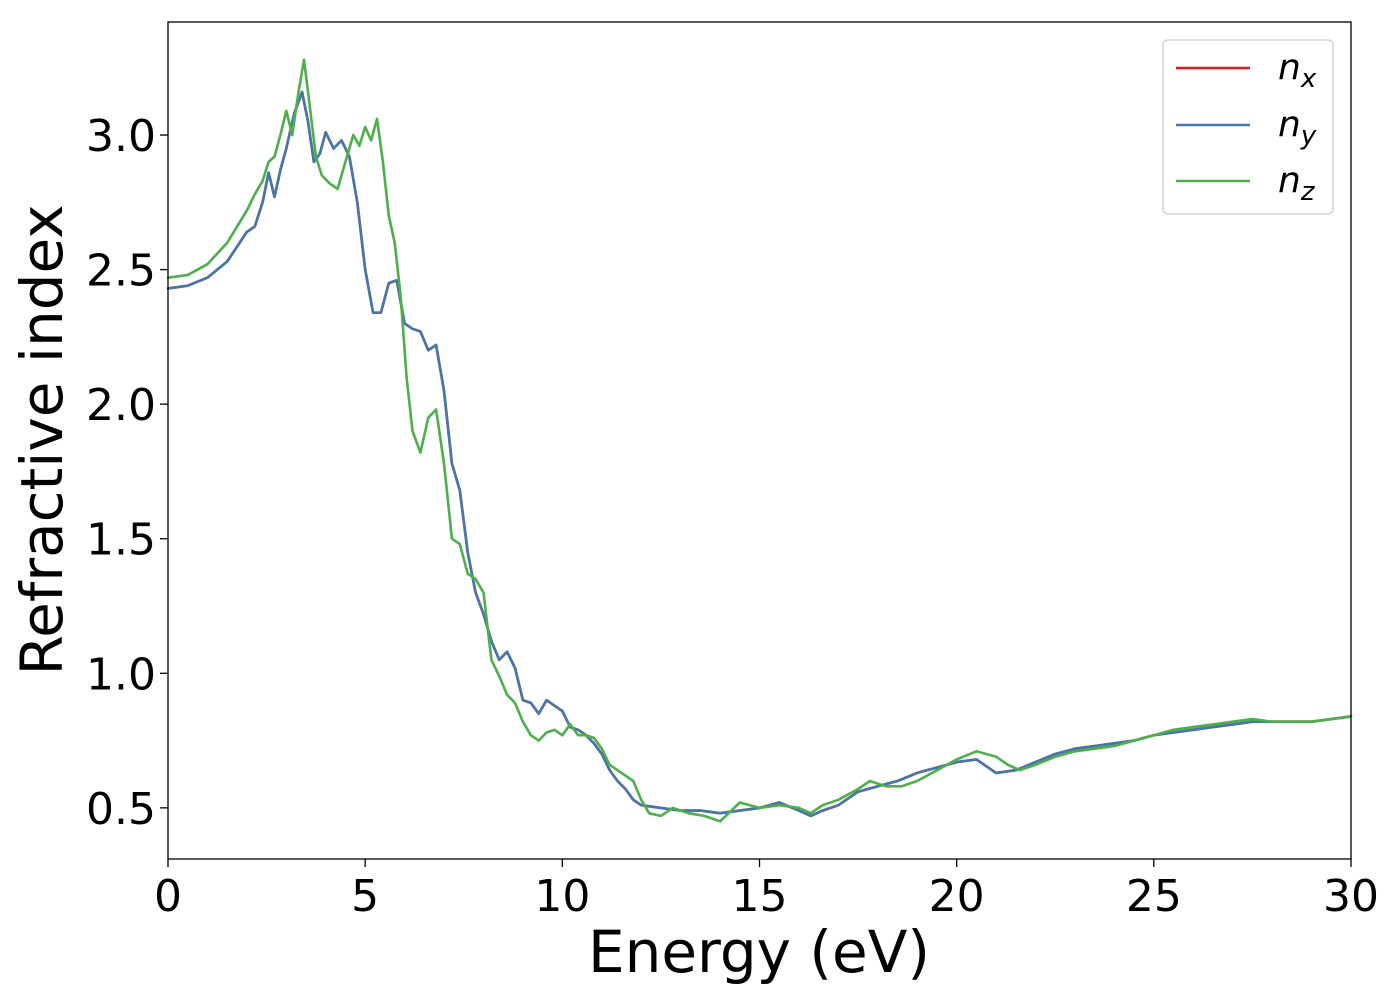 This screenshot has width=1400, height=1000. What do you see at coordinates (121, 540) in the screenshot?
I see `y-tick-label: 1.5` at bounding box center [121, 540].